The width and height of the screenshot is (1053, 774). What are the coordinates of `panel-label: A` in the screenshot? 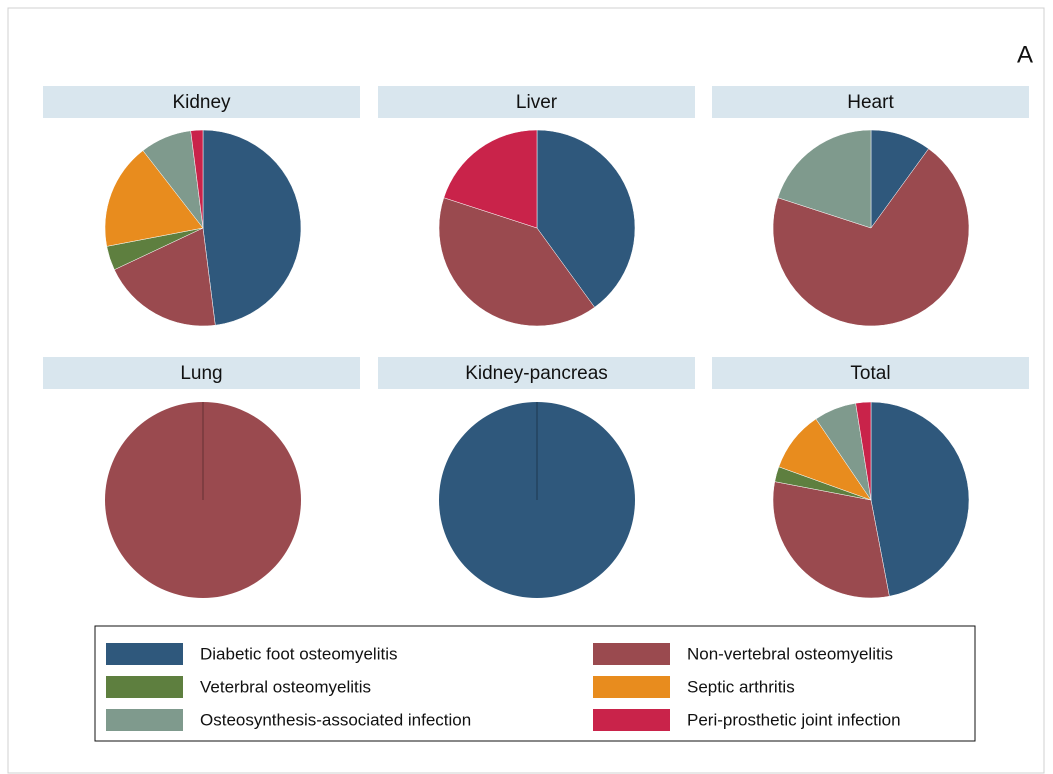 It's located at (1025, 54).